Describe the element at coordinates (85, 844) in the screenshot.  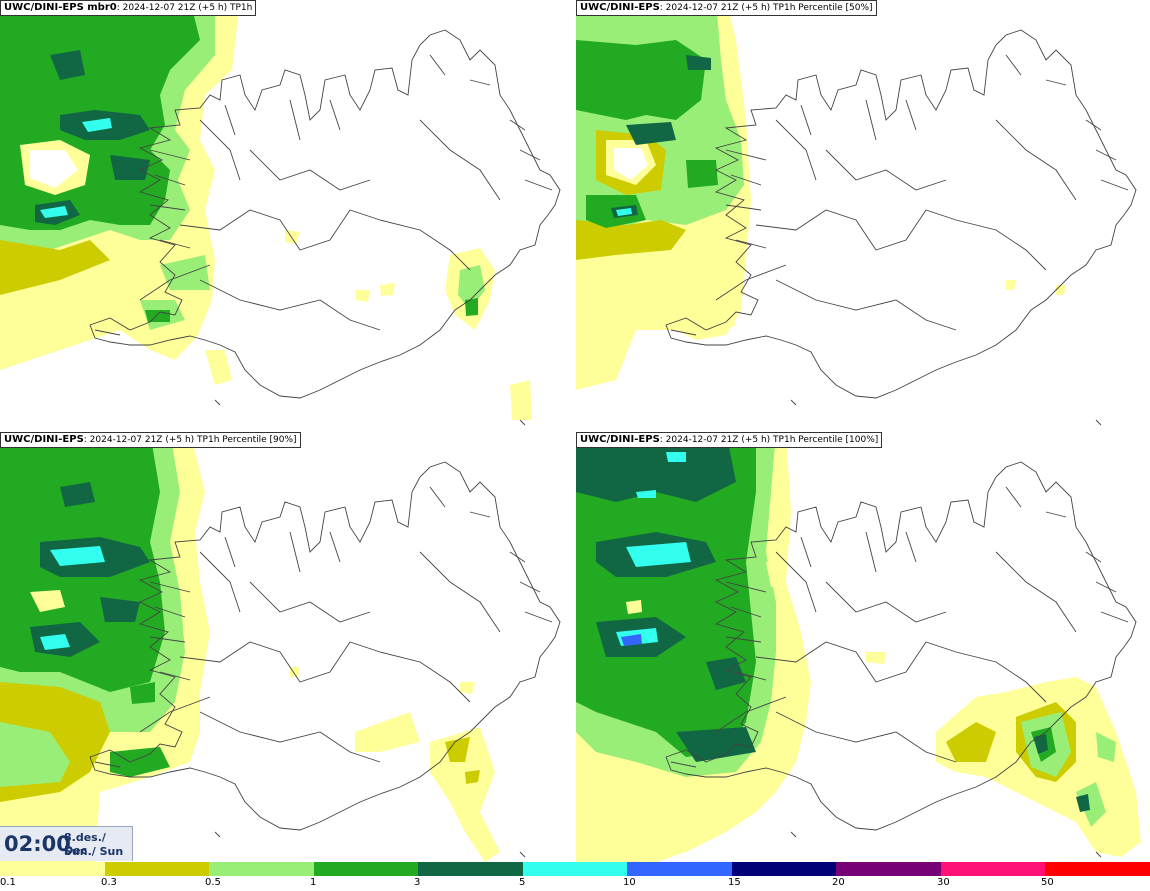
I see `valid-date: 8.des./ Dec` at that location.